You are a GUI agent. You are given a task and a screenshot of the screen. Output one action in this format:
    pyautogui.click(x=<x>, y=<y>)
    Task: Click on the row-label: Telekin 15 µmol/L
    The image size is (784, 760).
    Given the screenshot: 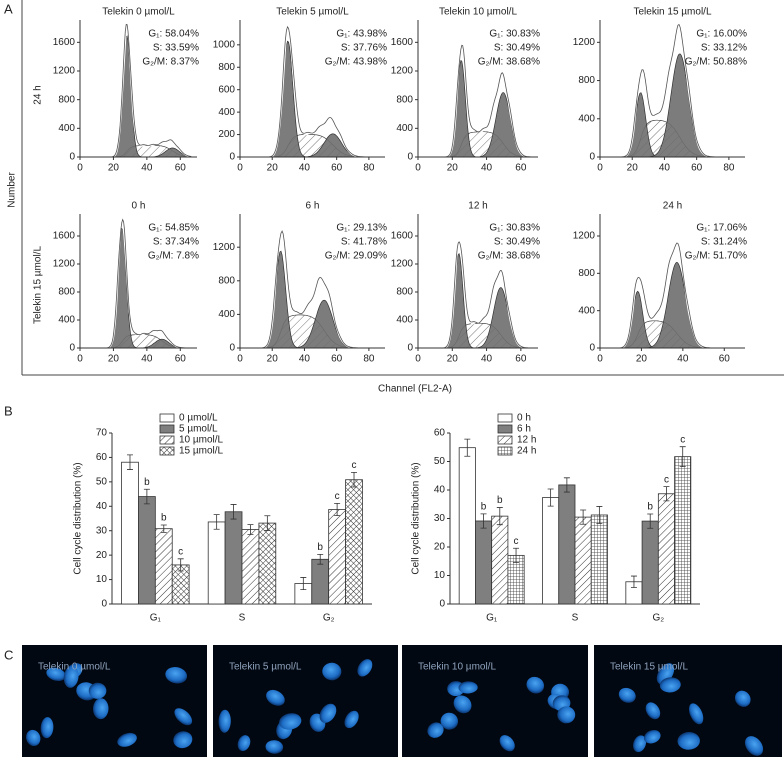 What is the action you would take?
    pyautogui.click(x=38, y=285)
    